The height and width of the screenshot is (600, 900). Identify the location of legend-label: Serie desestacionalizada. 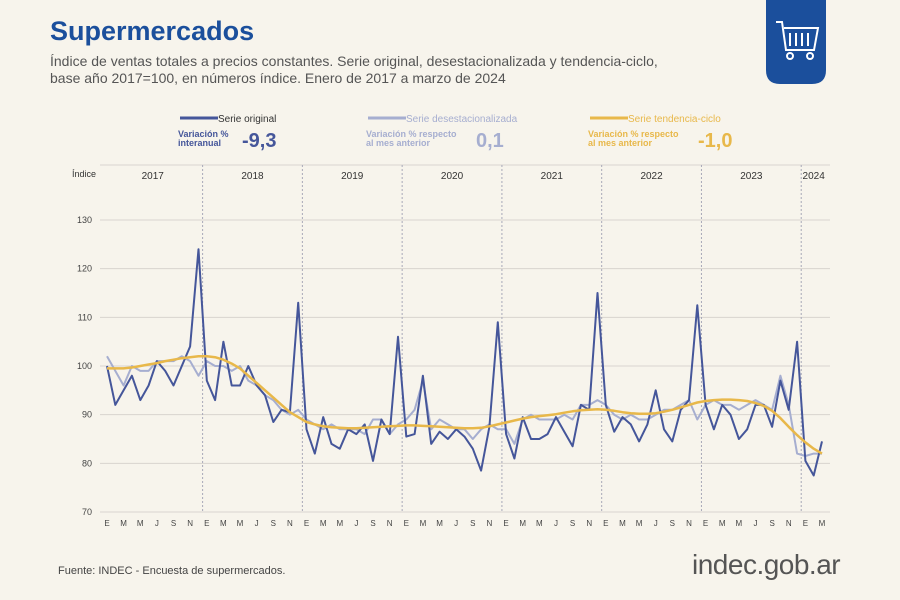
(462, 119).